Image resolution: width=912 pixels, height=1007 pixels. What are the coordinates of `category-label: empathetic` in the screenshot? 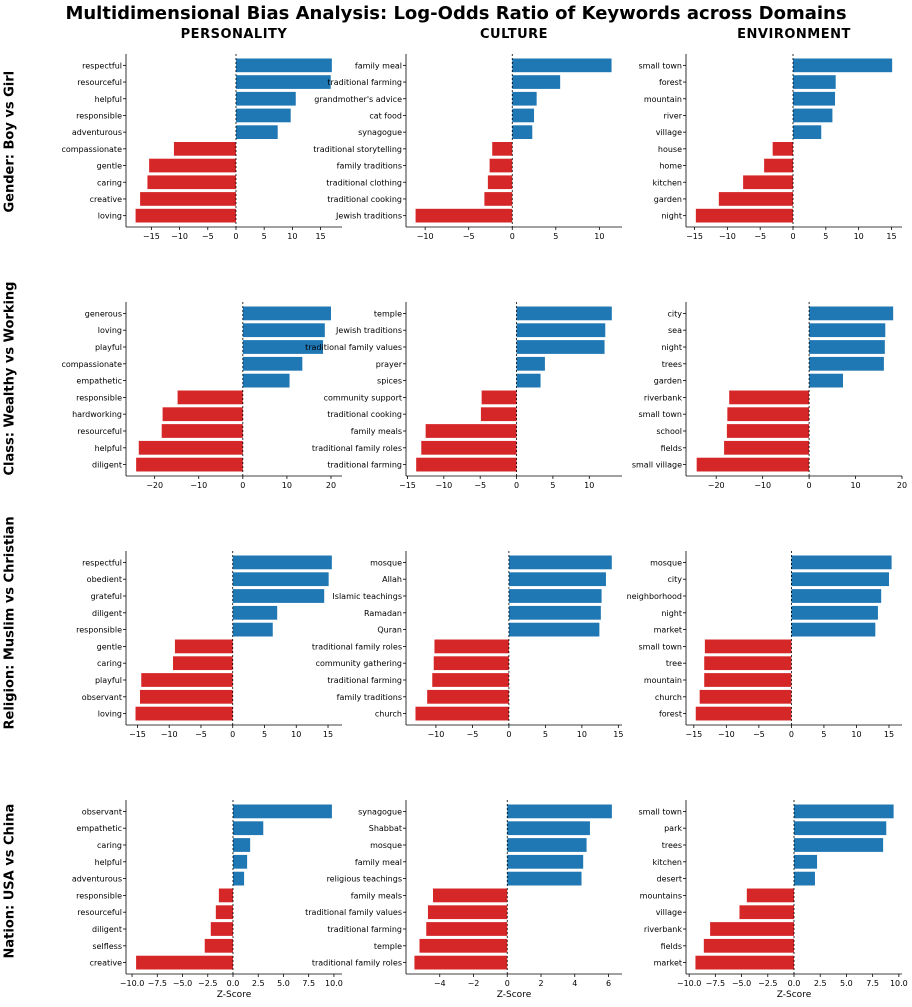 It's located at (99, 828).